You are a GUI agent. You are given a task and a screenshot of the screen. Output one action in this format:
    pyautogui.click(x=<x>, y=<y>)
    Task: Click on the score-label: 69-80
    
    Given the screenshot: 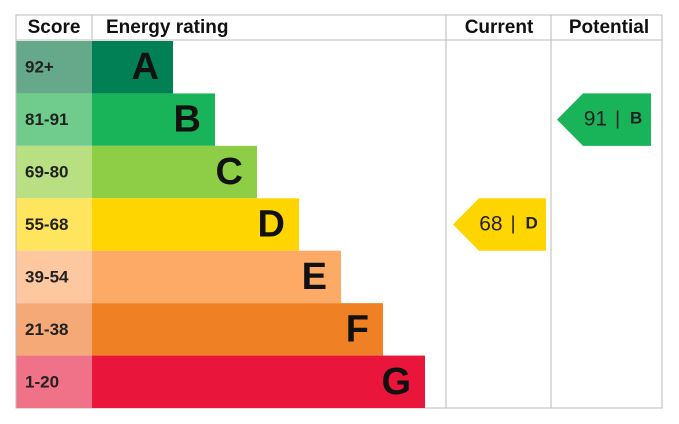 What is the action you would take?
    pyautogui.click(x=46, y=172)
    